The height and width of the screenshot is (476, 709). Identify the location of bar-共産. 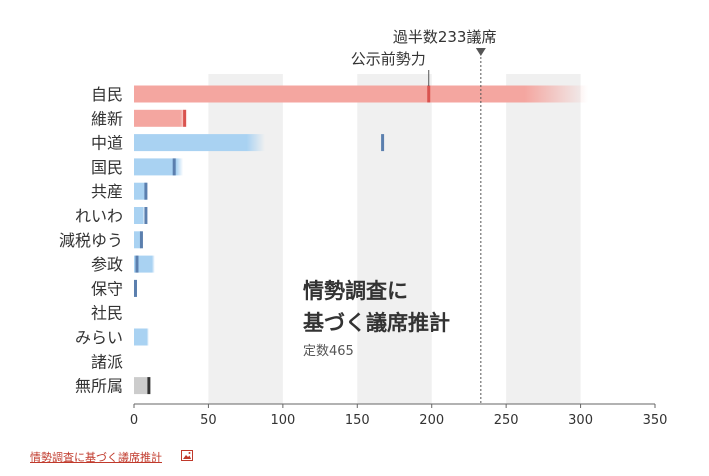
(141, 191).